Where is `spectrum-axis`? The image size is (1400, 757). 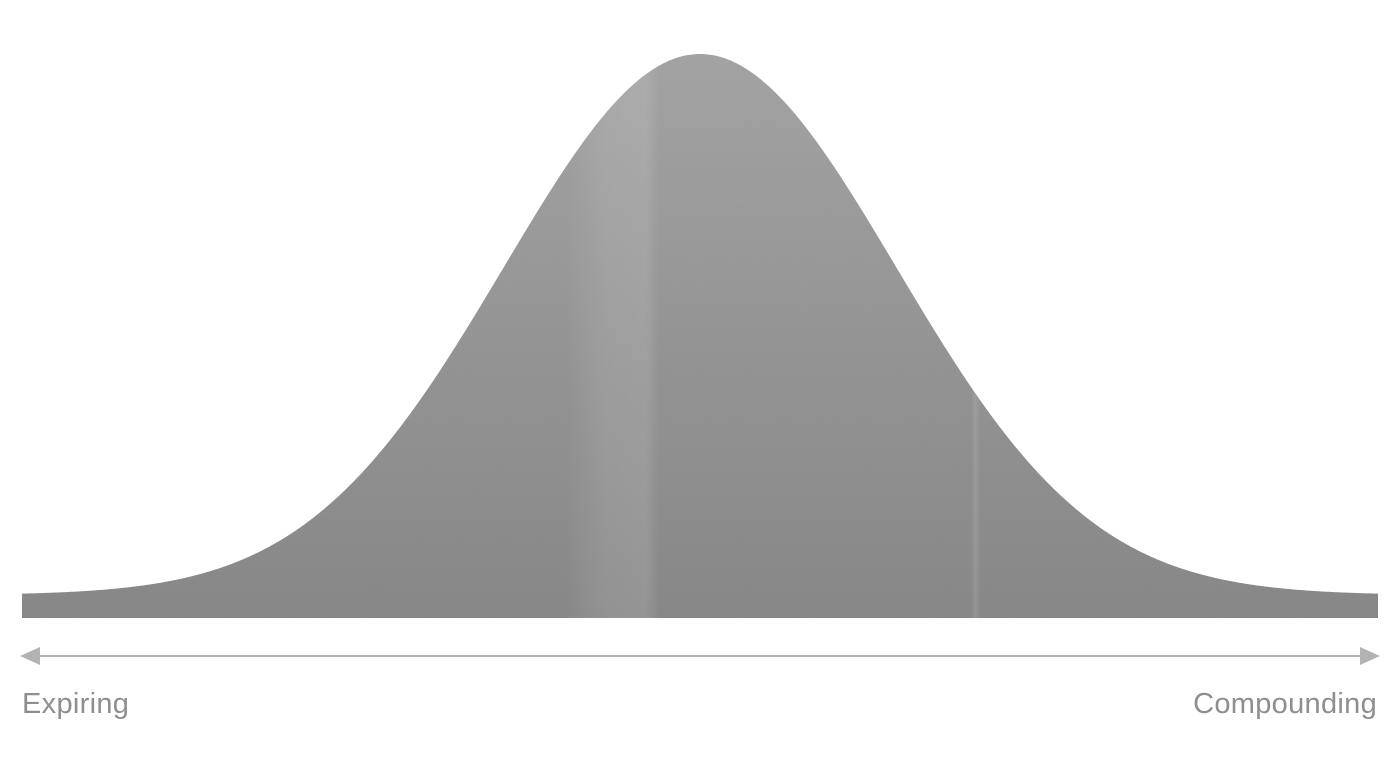 spectrum-axis is located at coordinates (700, 656).